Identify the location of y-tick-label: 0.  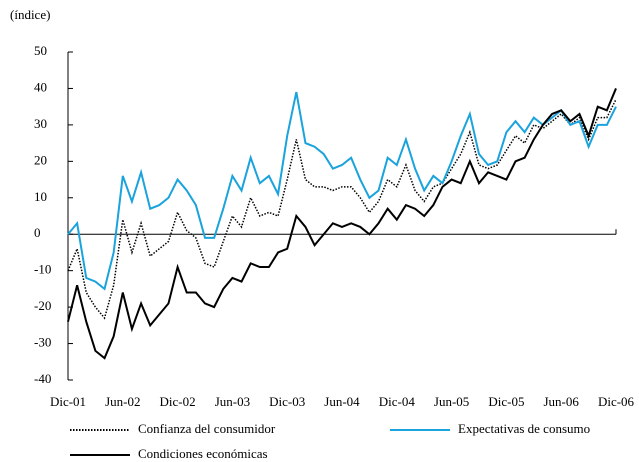
(37, 232).